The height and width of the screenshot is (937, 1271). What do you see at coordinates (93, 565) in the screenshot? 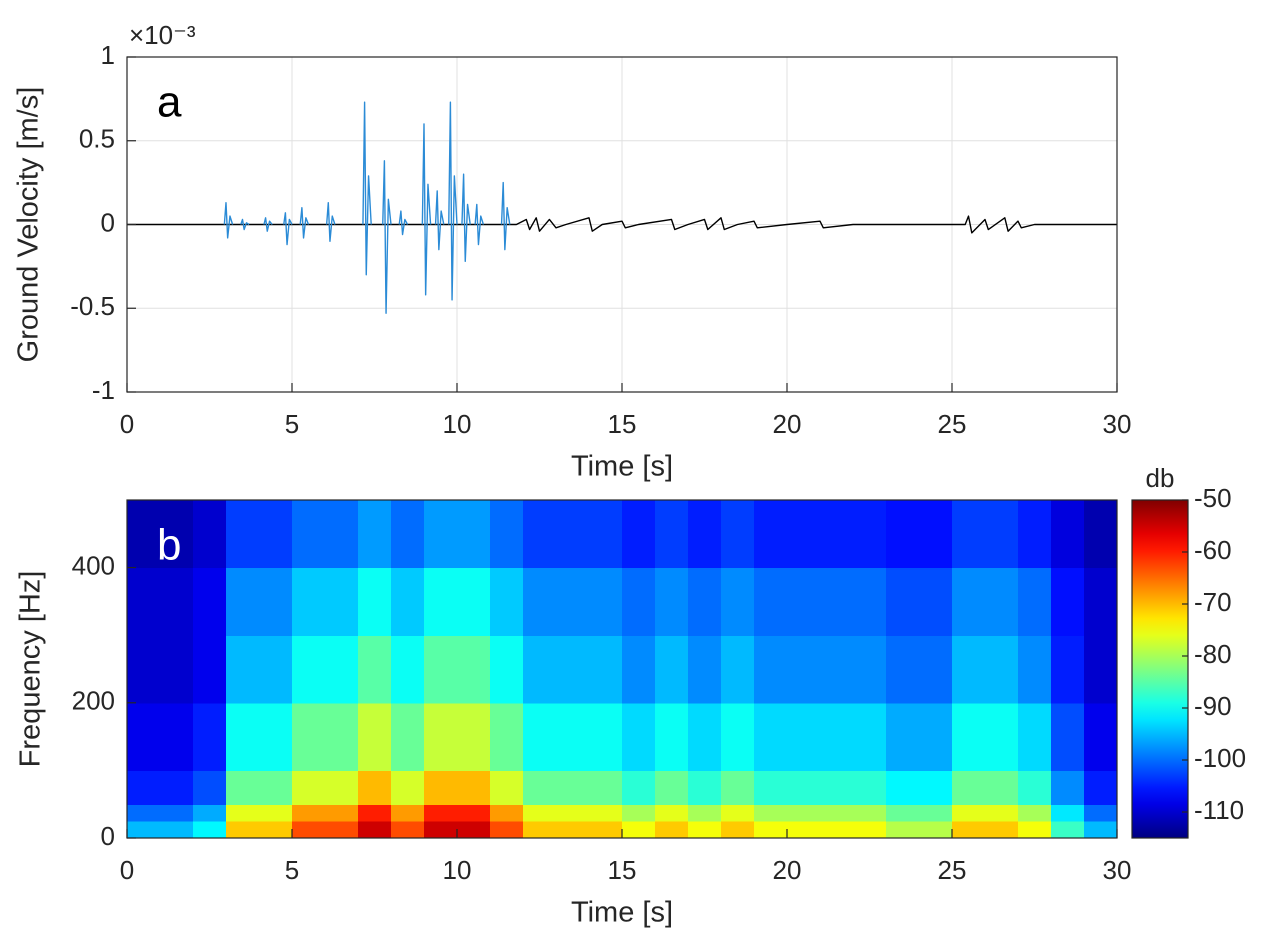
I see `y-tick-label: 400` at bounding box center [93, 565].